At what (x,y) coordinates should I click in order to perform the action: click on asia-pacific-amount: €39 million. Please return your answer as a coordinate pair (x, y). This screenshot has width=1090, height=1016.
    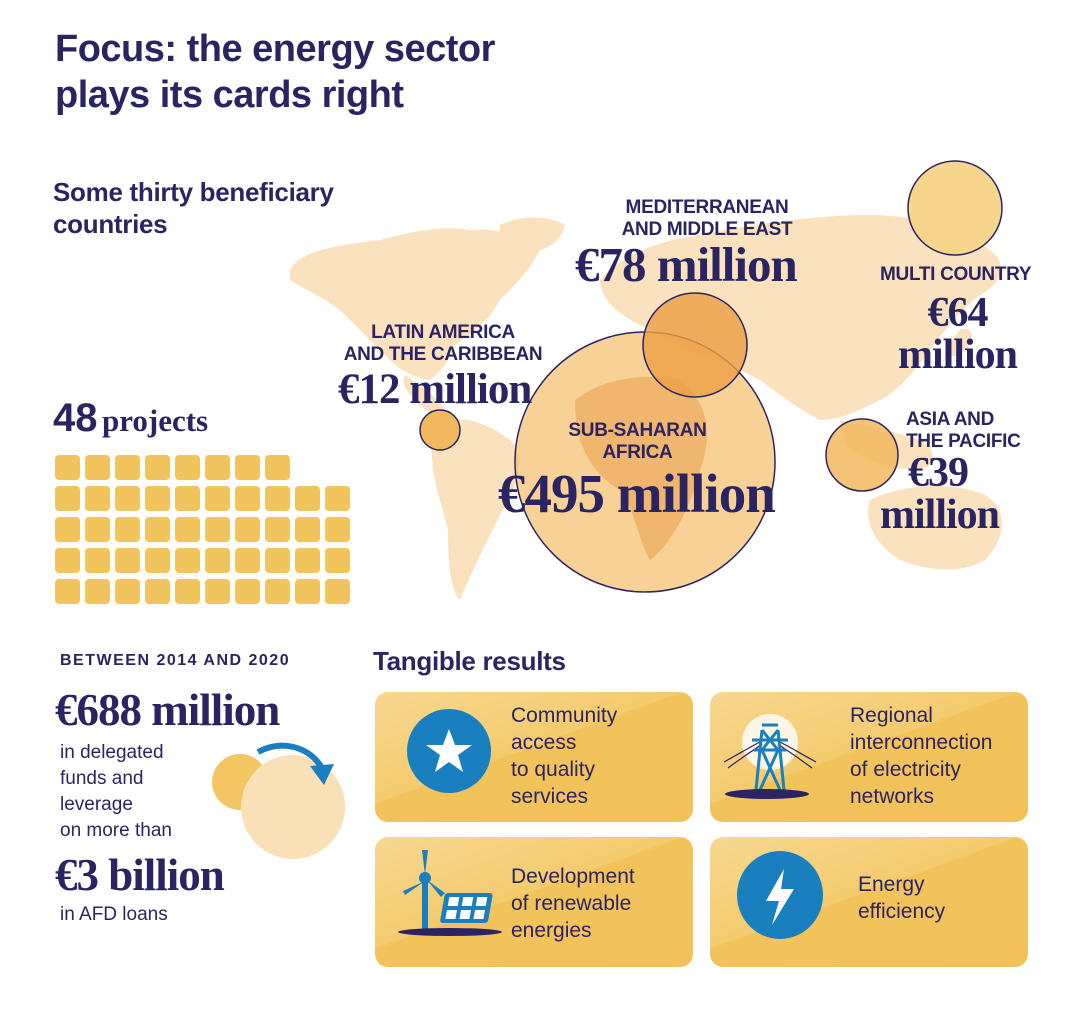
    Looking at the image, I should click on (964, 494).